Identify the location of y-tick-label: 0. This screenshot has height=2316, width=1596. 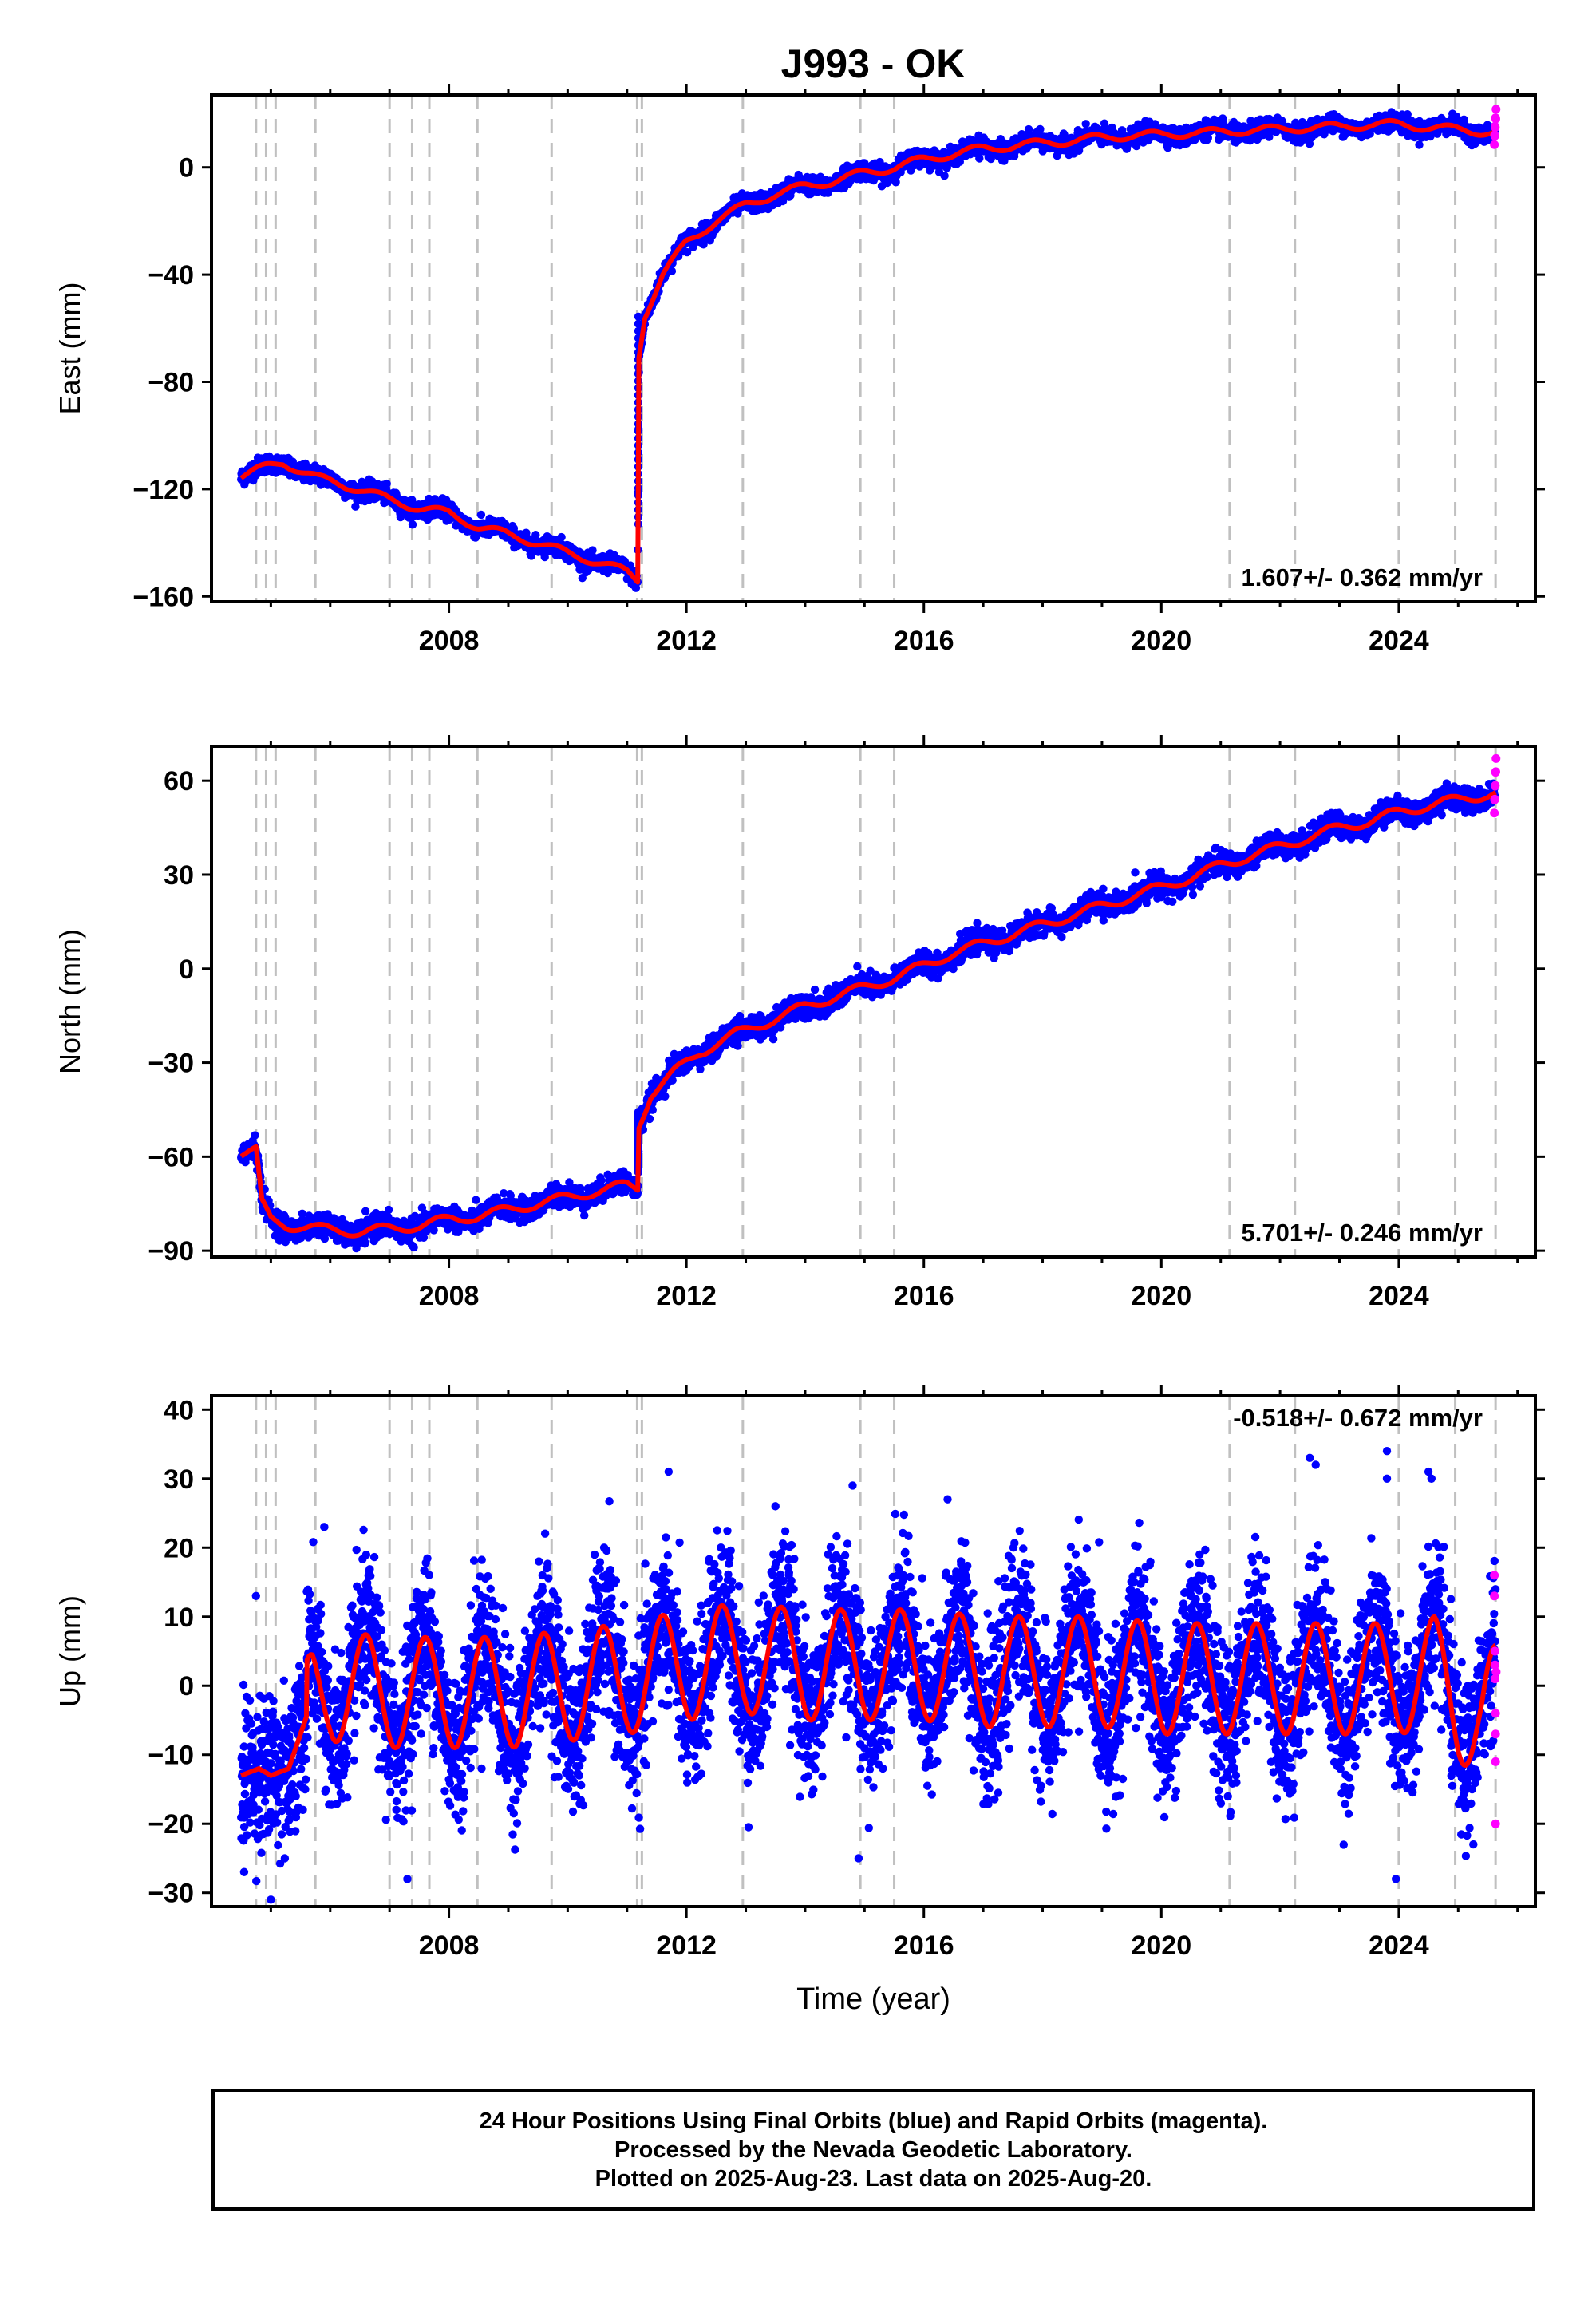
(186, 168).